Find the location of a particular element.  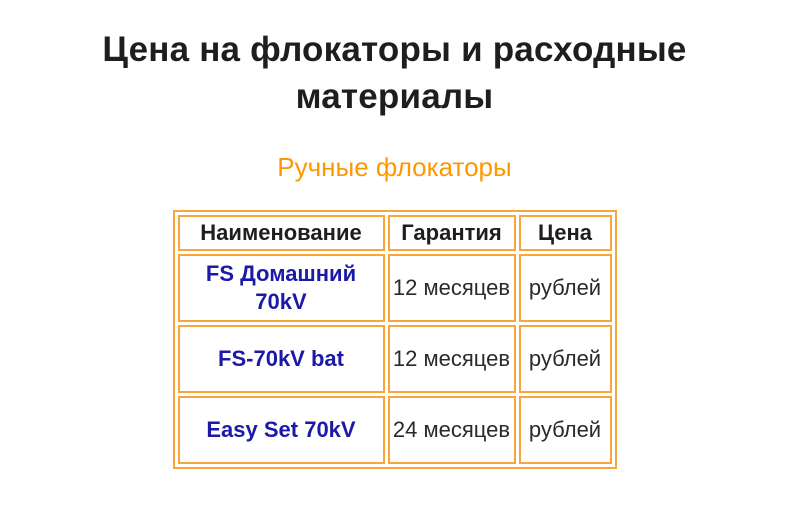

header-row: Наименование Гарантия Цена is located at coordinates (394, 233).